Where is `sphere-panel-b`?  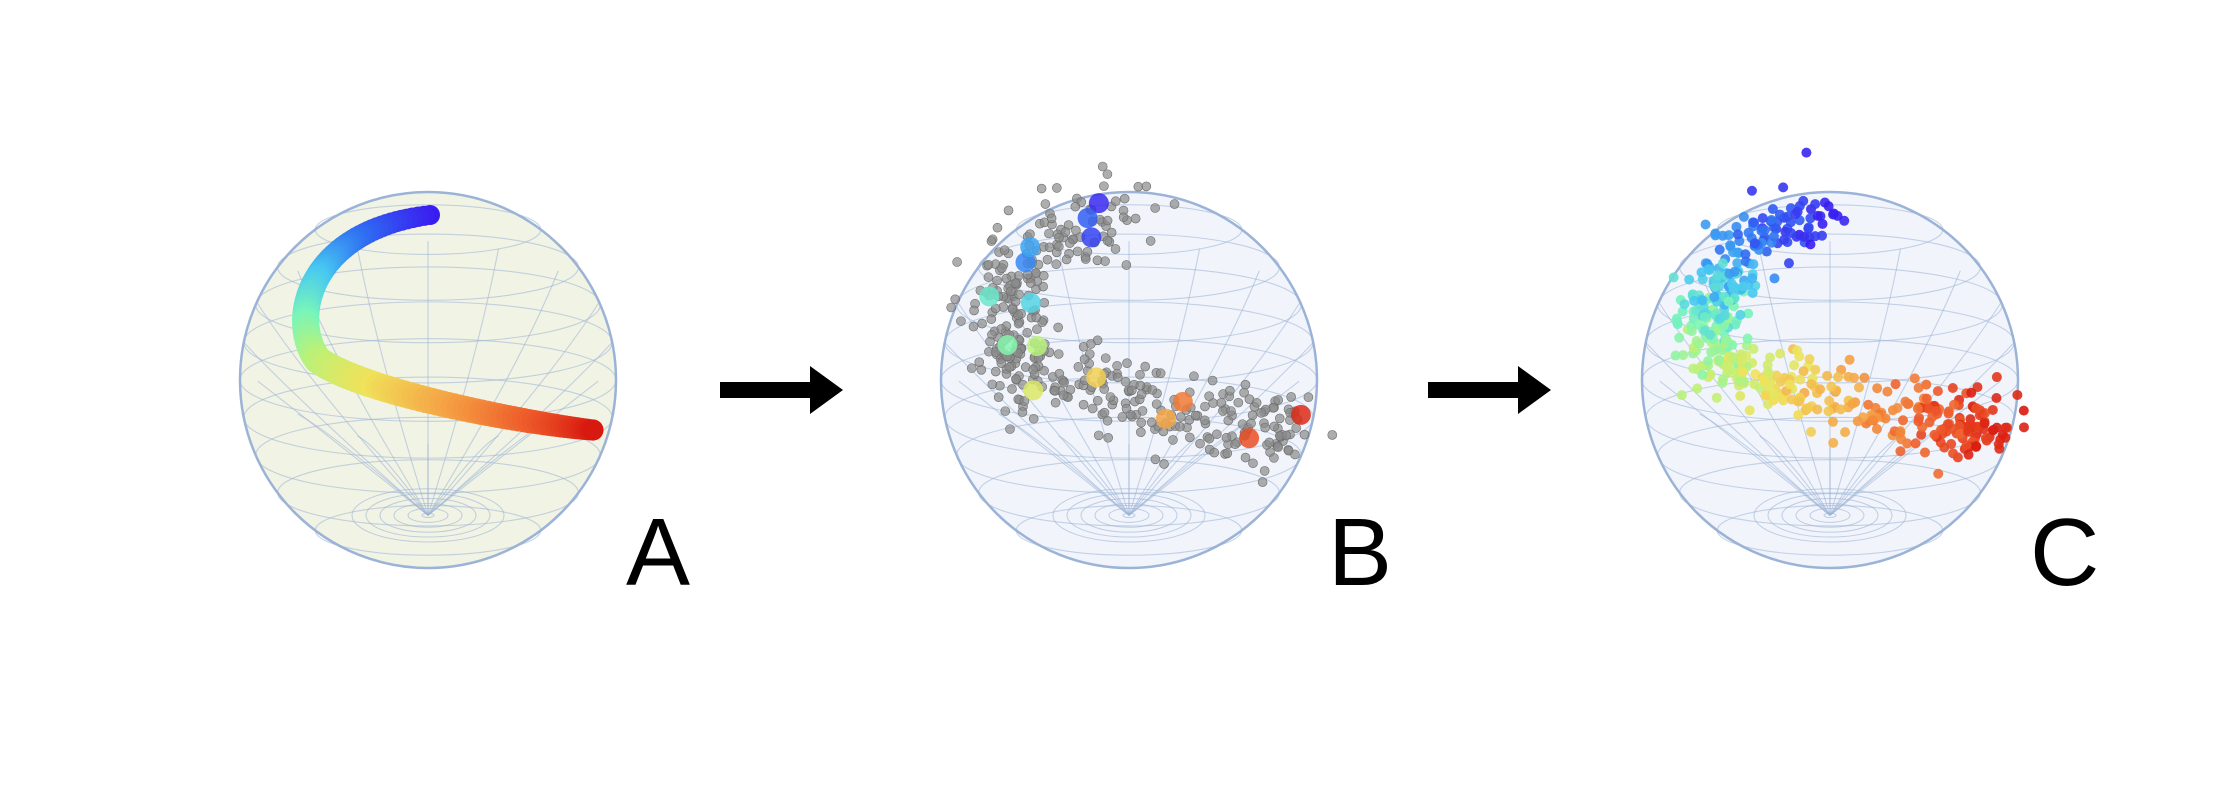 sphere-panel-b is located at coordinates (1138, 365).